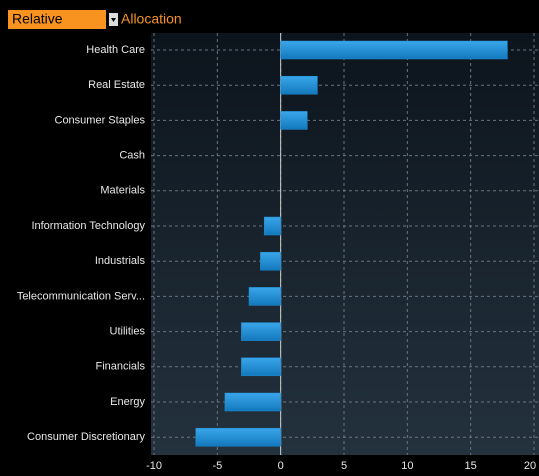  What do you see at coordinates (113, 20) in the screenshot?
I see `dropdown-arrow` at bounding box center [113, 20].